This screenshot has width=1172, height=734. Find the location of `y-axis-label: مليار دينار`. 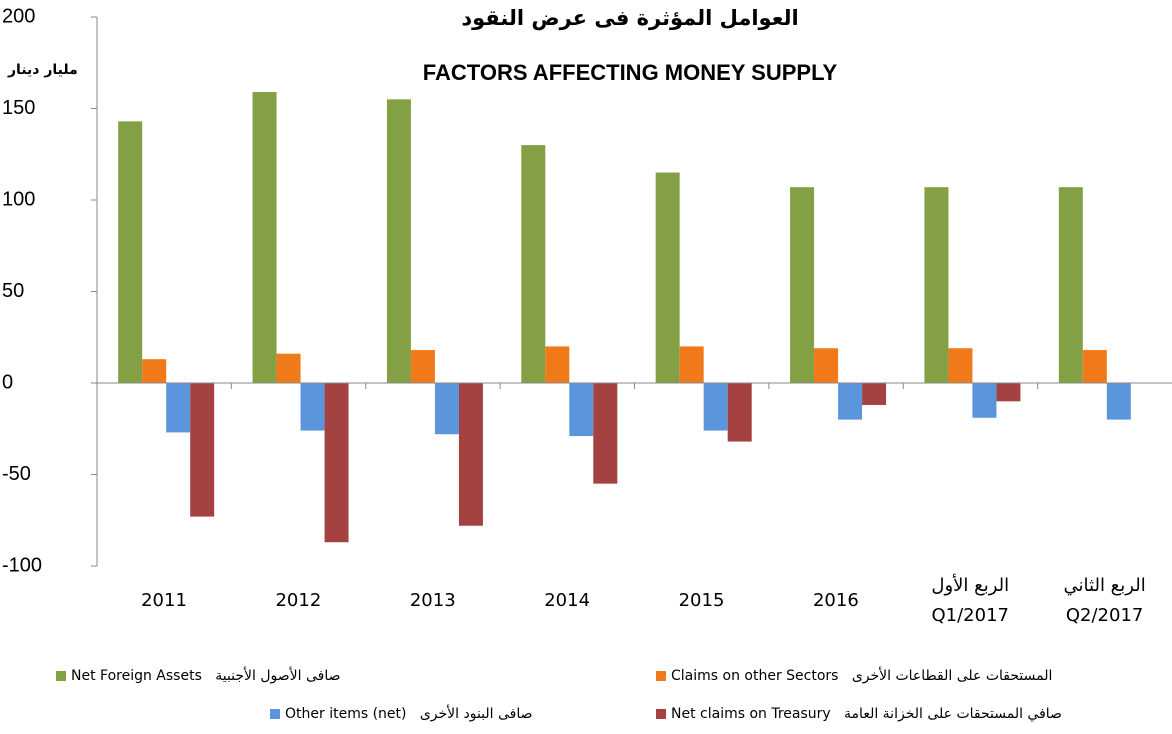

y-axis-label: مليار دينار is located at coordinates (43, 70).